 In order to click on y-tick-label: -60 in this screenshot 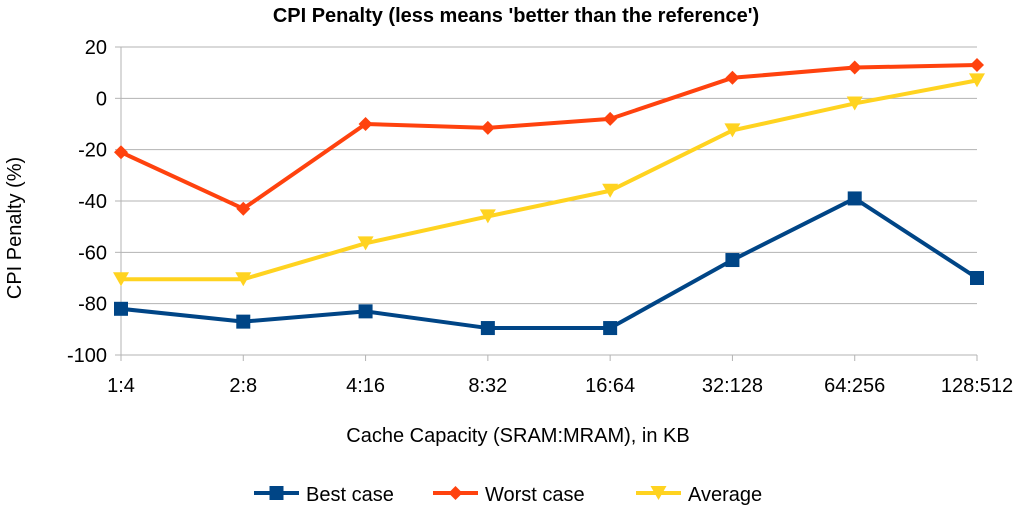, I will do `click(92, 253)`.